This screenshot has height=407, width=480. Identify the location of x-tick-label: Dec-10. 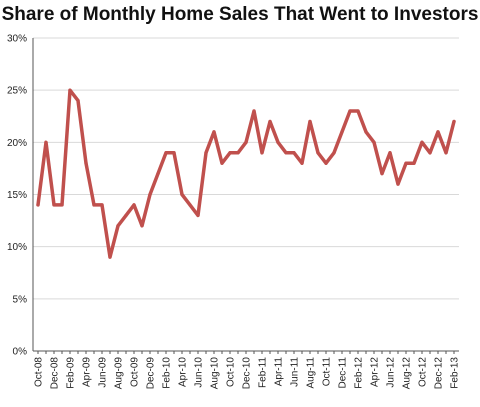
(247, 373).